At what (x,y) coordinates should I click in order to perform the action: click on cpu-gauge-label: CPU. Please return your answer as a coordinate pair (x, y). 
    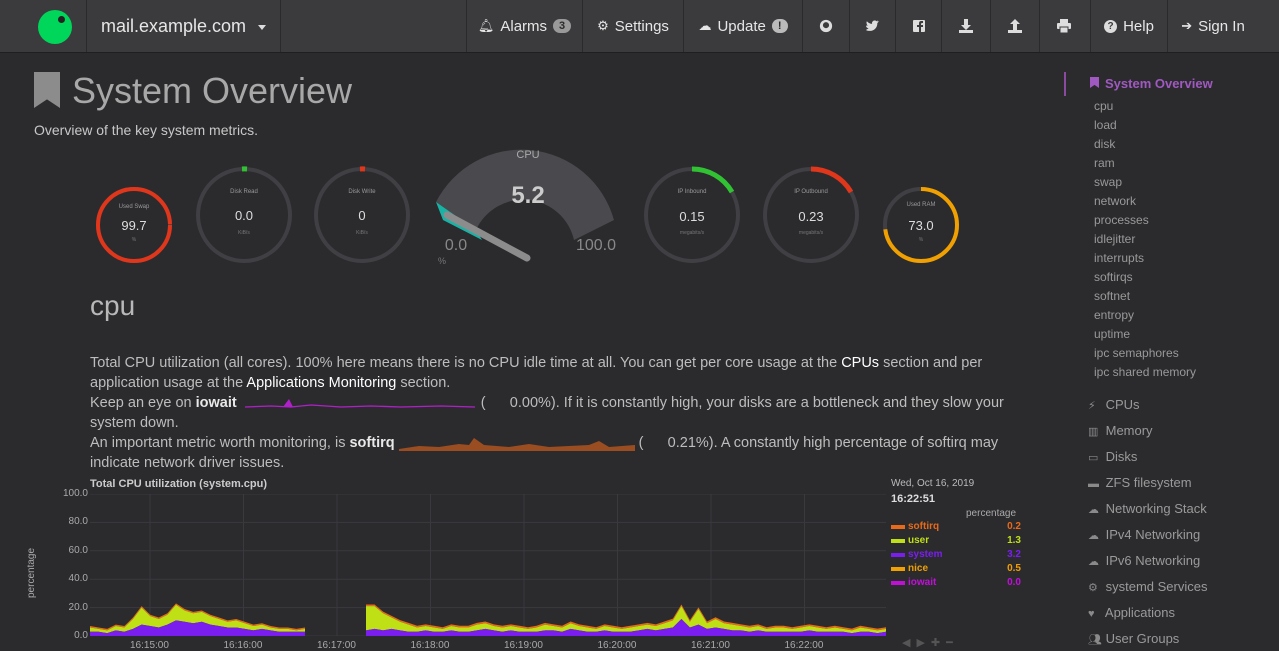
    Looking at the image, I should click on (528, 155).